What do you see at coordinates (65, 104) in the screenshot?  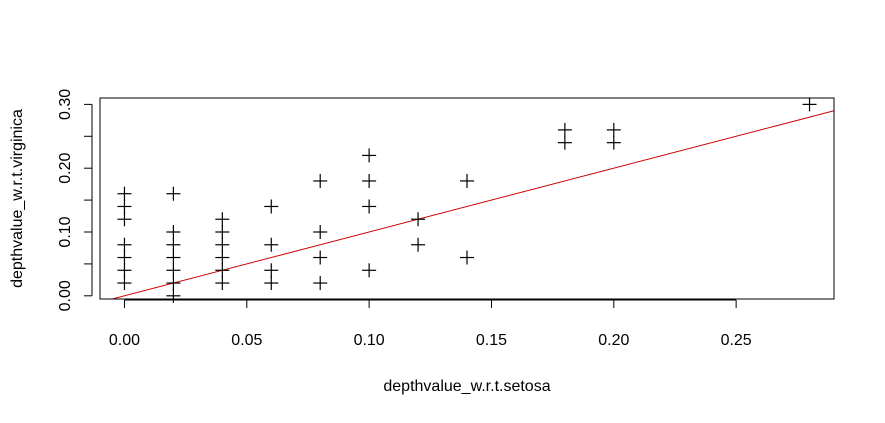 I see `y-tick-label: 0.30` at bounding box center [65, 104].